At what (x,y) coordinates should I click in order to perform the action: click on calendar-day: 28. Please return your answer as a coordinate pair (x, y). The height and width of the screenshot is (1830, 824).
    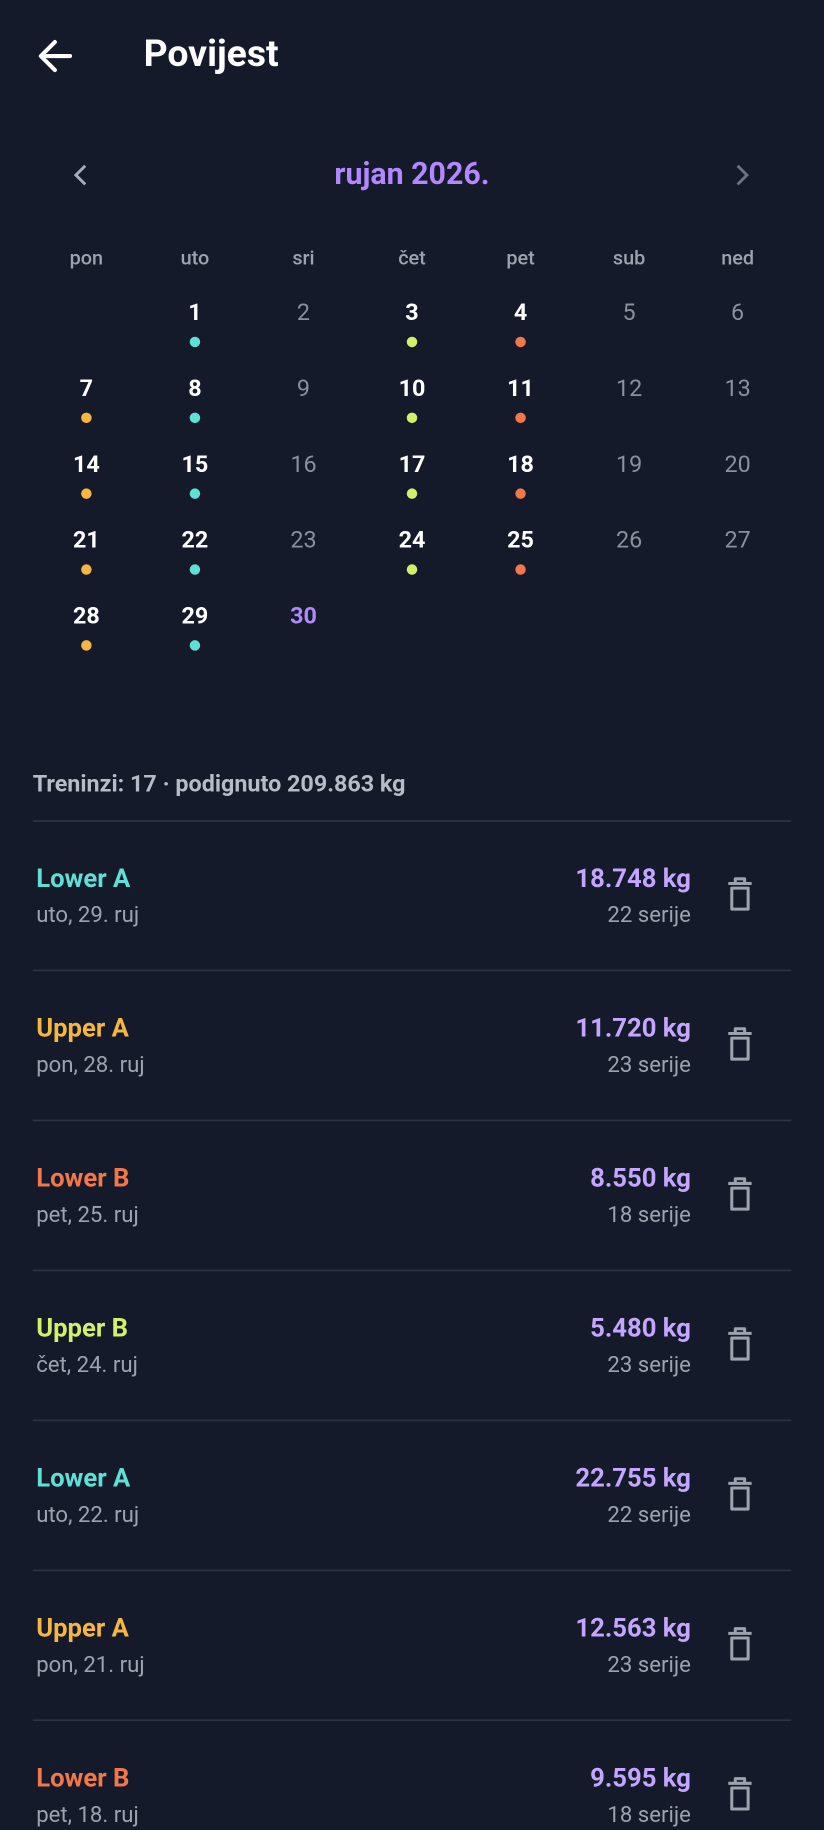
    Looking at the image, I should click on (86, 616).